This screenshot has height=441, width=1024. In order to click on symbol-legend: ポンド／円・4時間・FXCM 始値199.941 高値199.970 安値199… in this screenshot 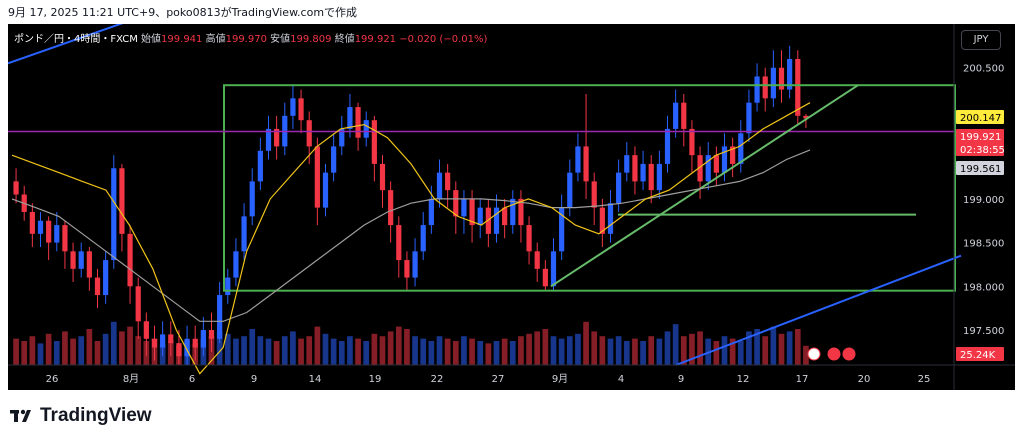, I will do `click(250, 37)`.